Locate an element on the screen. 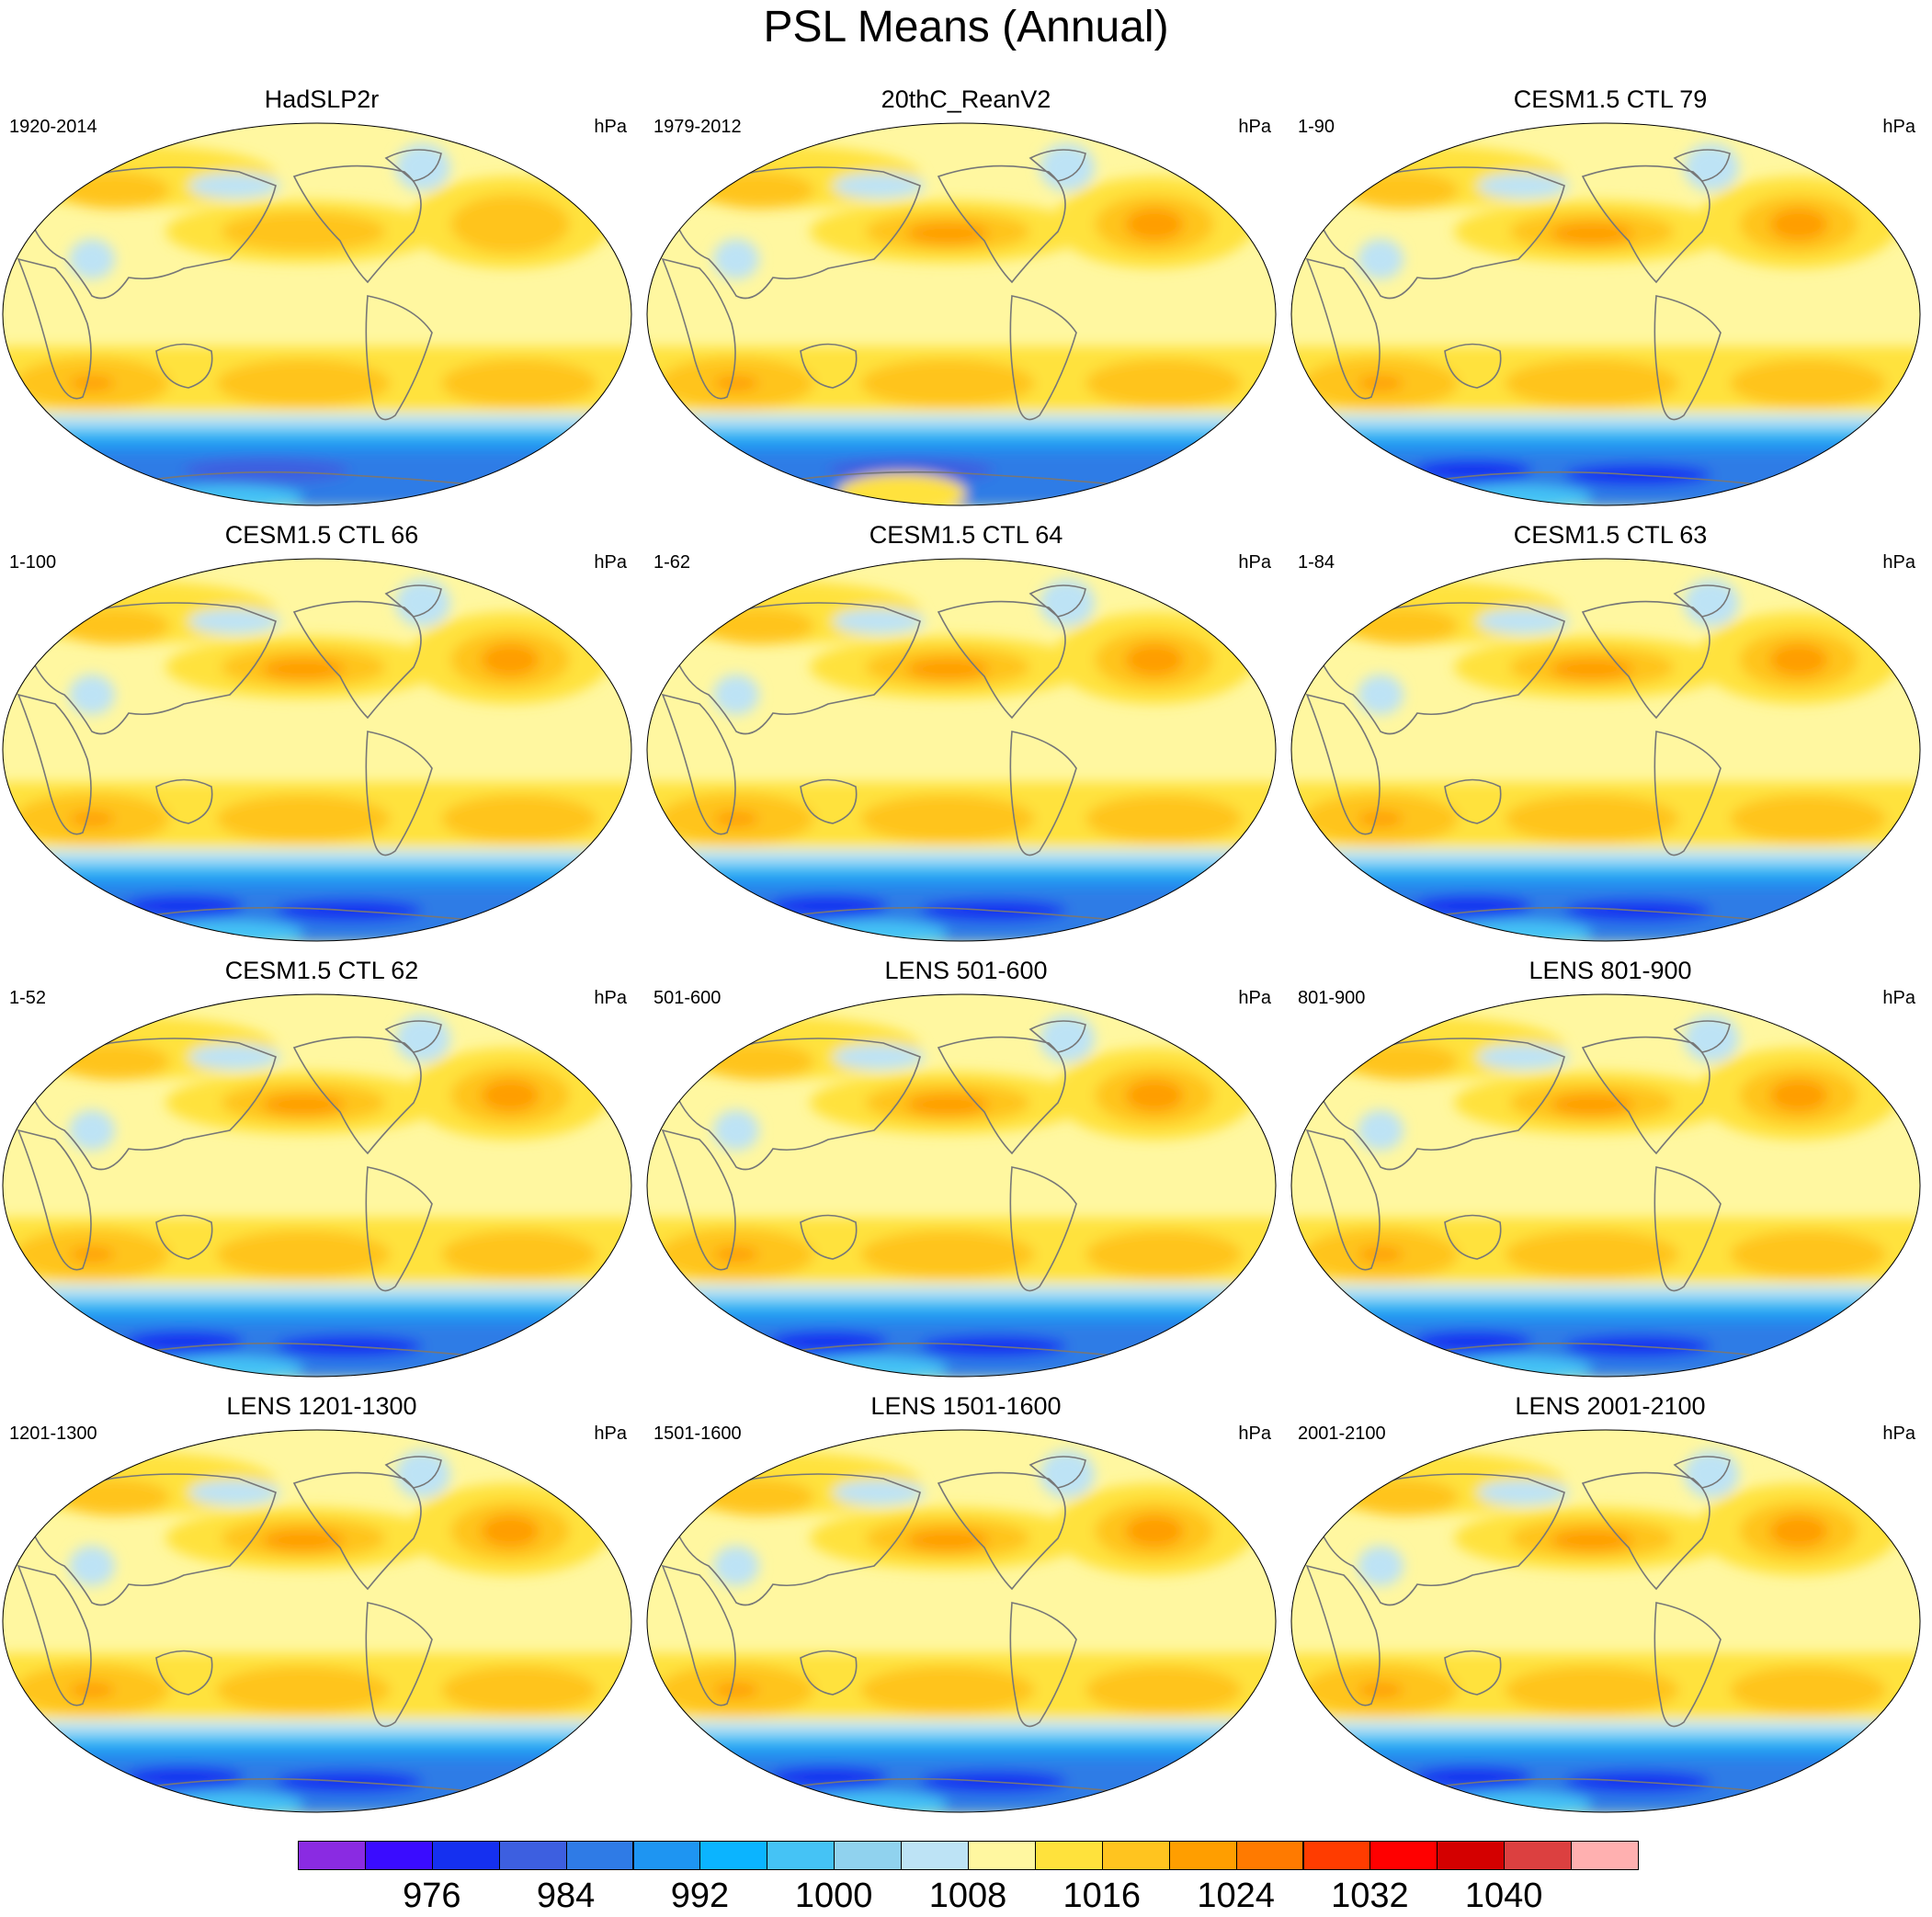 This screenshot has width=1932, height=1917. panel-period: 1-100 is located at coordinates (33, 562).